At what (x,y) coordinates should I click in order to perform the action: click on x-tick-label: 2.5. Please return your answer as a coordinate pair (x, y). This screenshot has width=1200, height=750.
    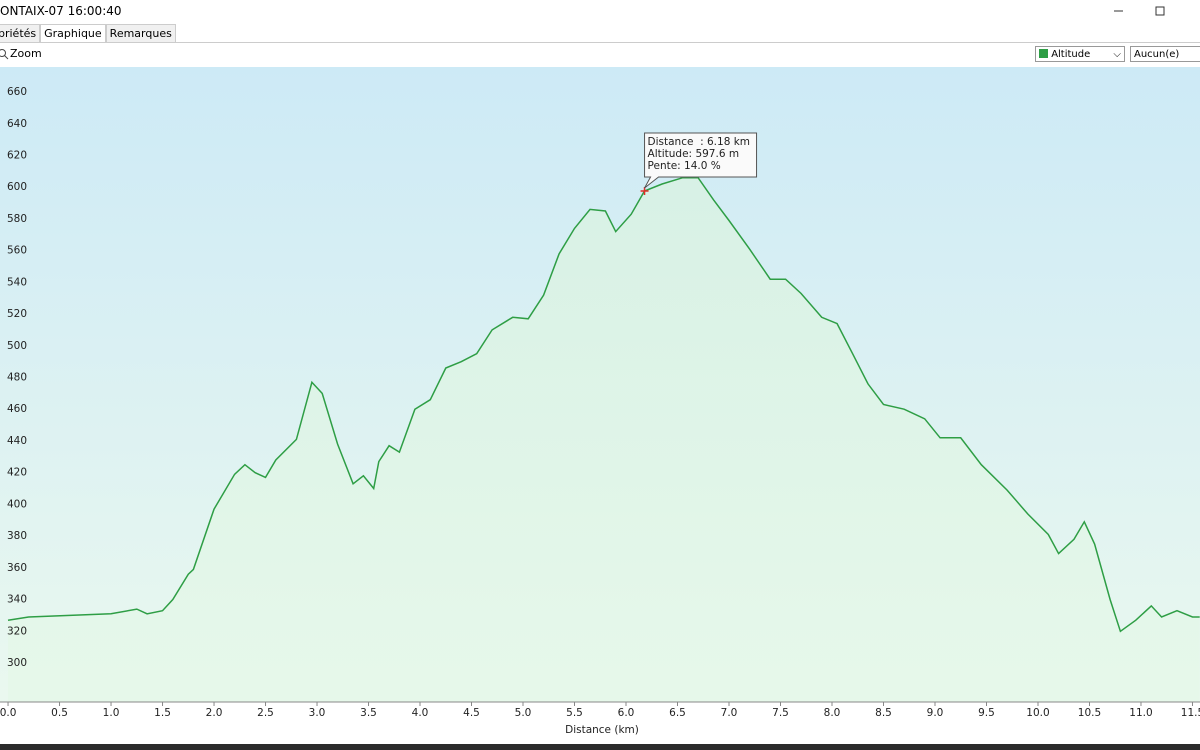
    Looking at the image, I should click on (265, 713).